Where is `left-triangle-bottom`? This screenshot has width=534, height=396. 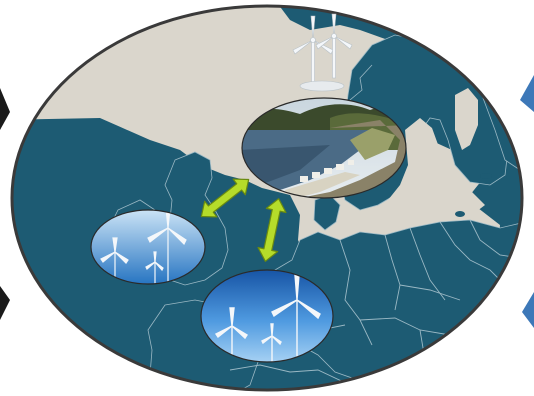
left-triangle-bottom is located at coordinates (5, 303).